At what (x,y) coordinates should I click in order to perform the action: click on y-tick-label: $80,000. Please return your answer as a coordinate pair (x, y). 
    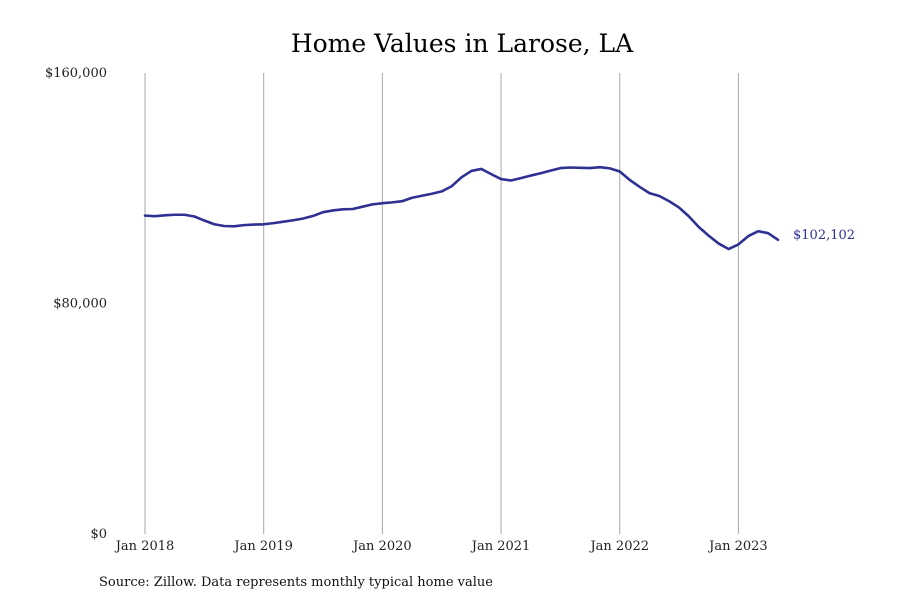
    Looking at the image, I should click on (80, 304).